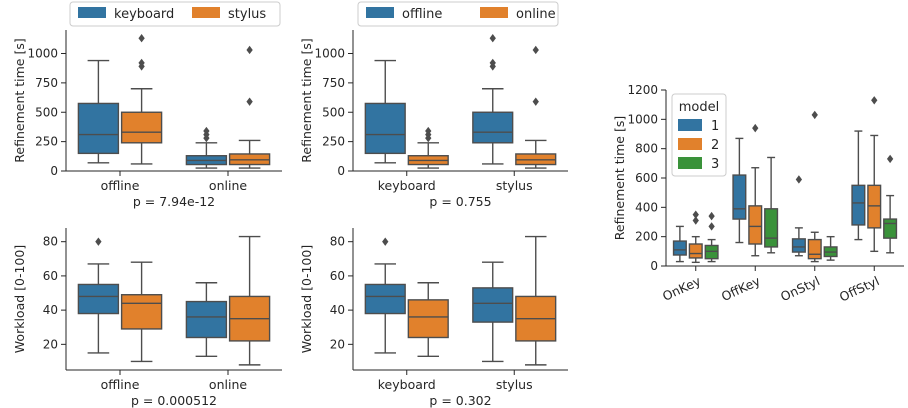 This screenshot has height=408, width=908. I want to click on x-tick-label: stylus, so click(514, 185).